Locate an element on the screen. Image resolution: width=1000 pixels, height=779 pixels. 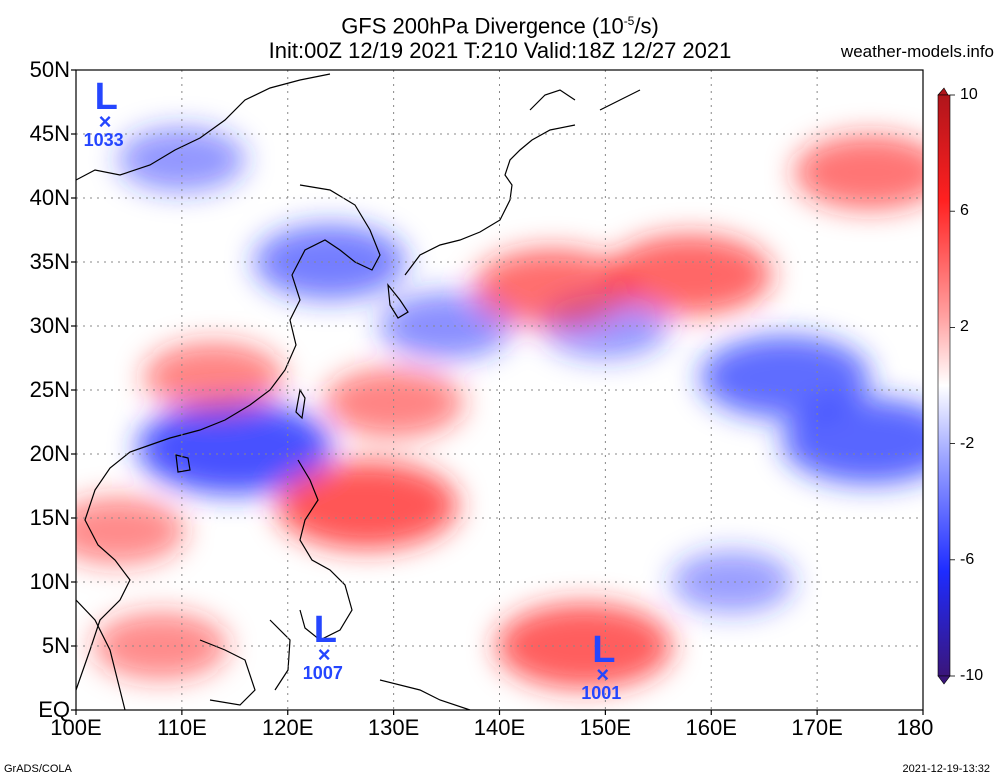
lat-label: 15N is located at coordinates (49, 517).